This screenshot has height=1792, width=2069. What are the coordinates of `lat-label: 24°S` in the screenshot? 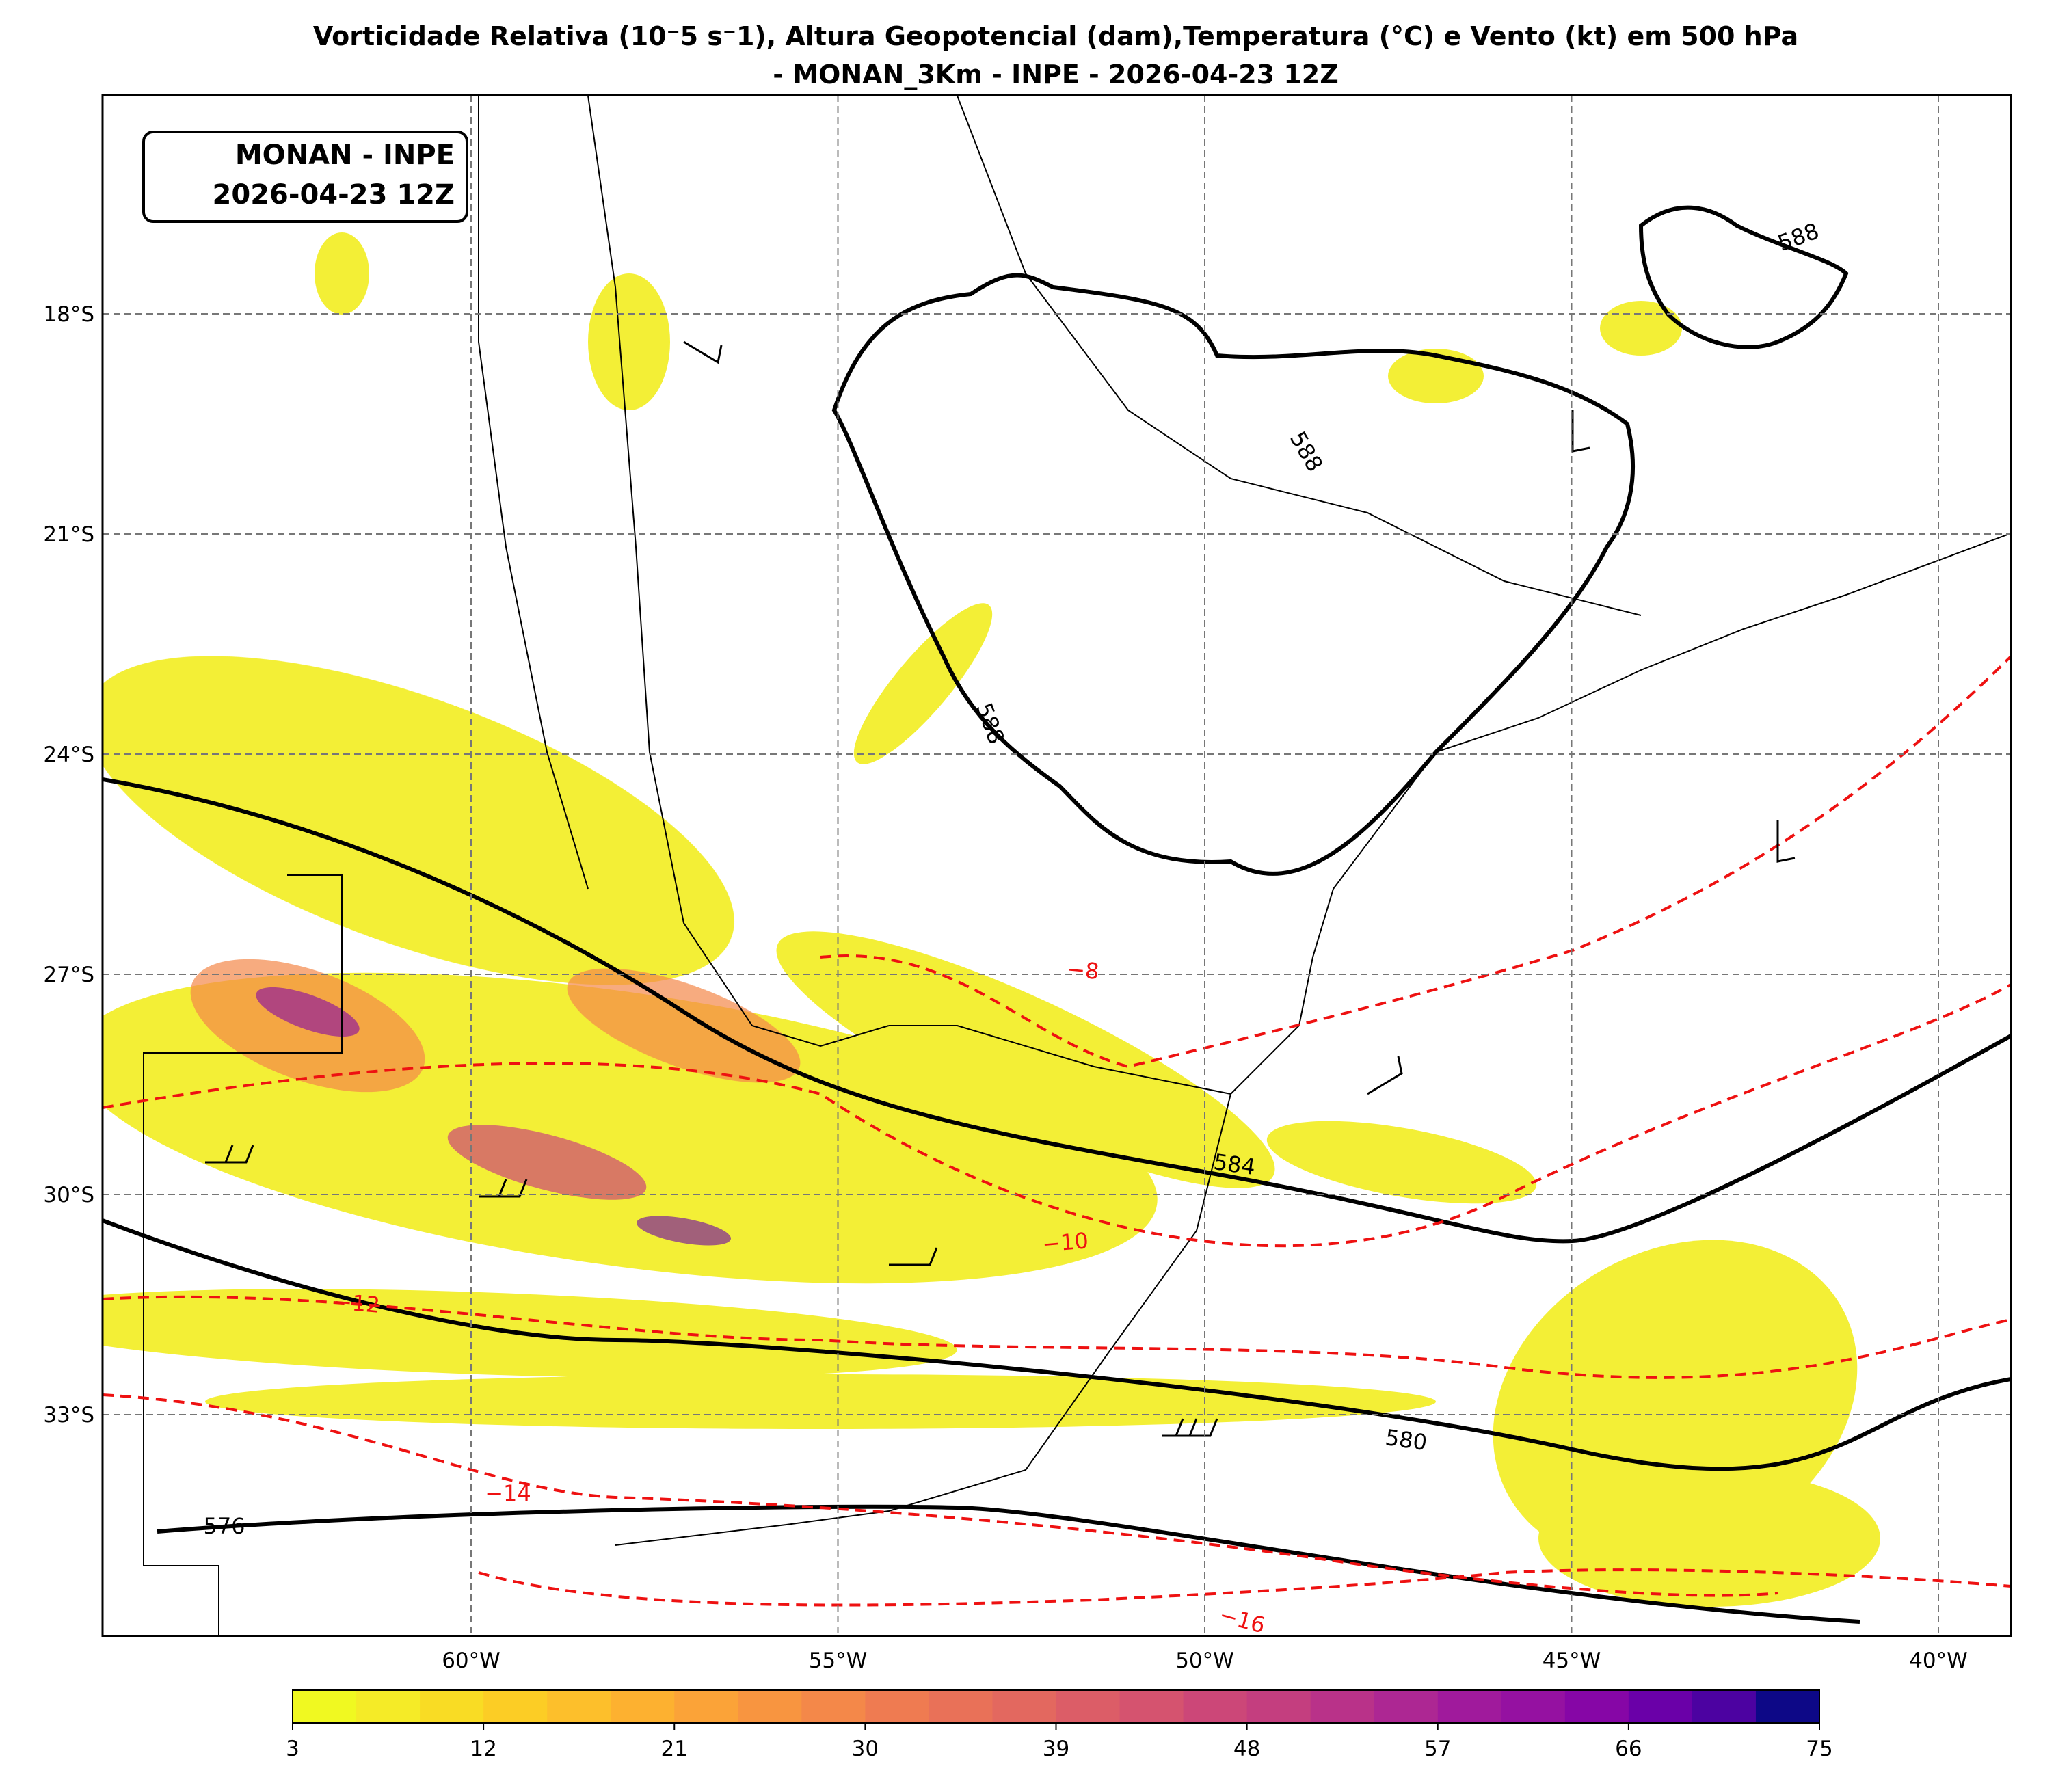 It's located at (68, 755).